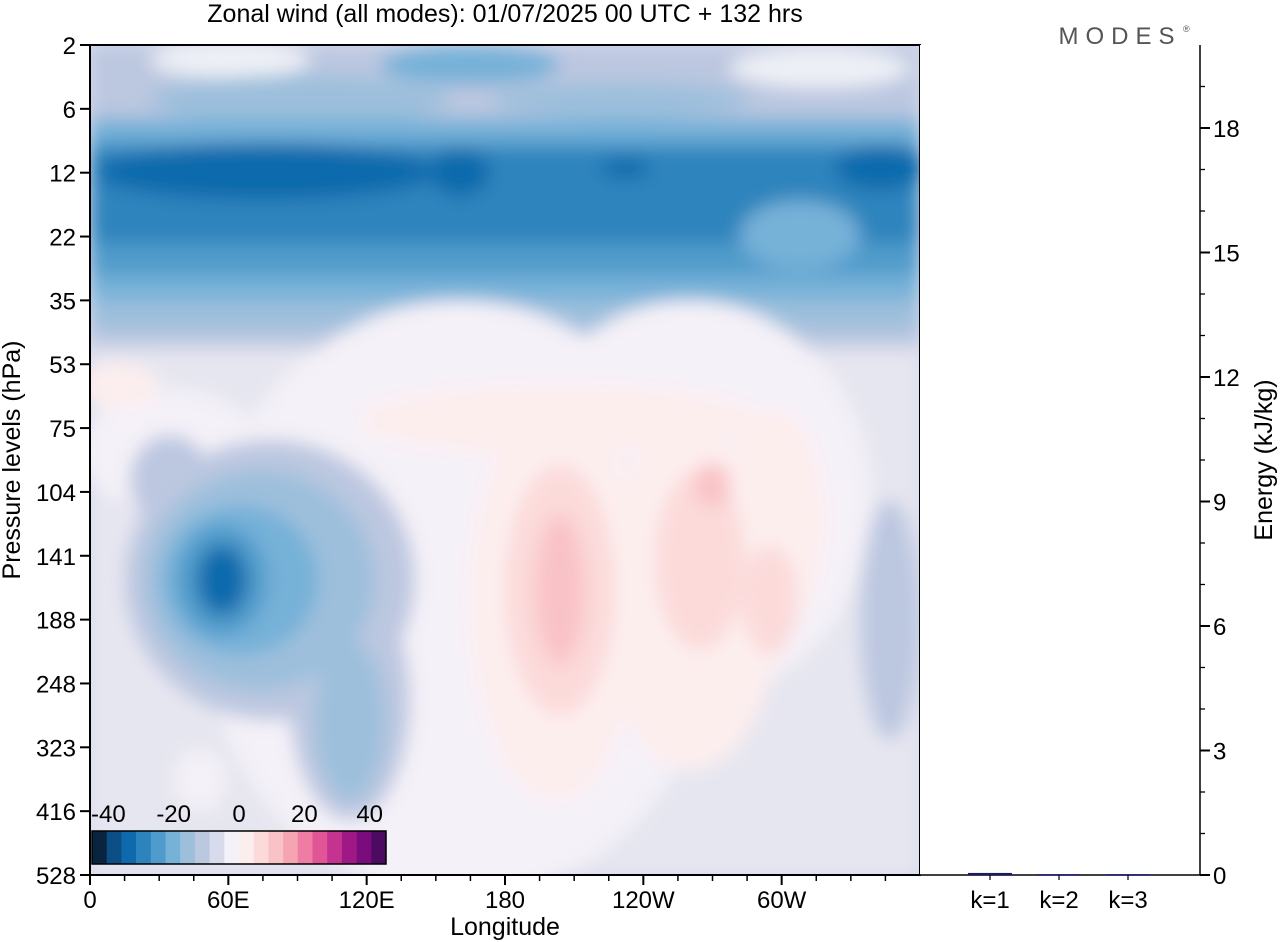 The image size is (1280, 942). I want to click on colorbar-frame, so click(239, 847).